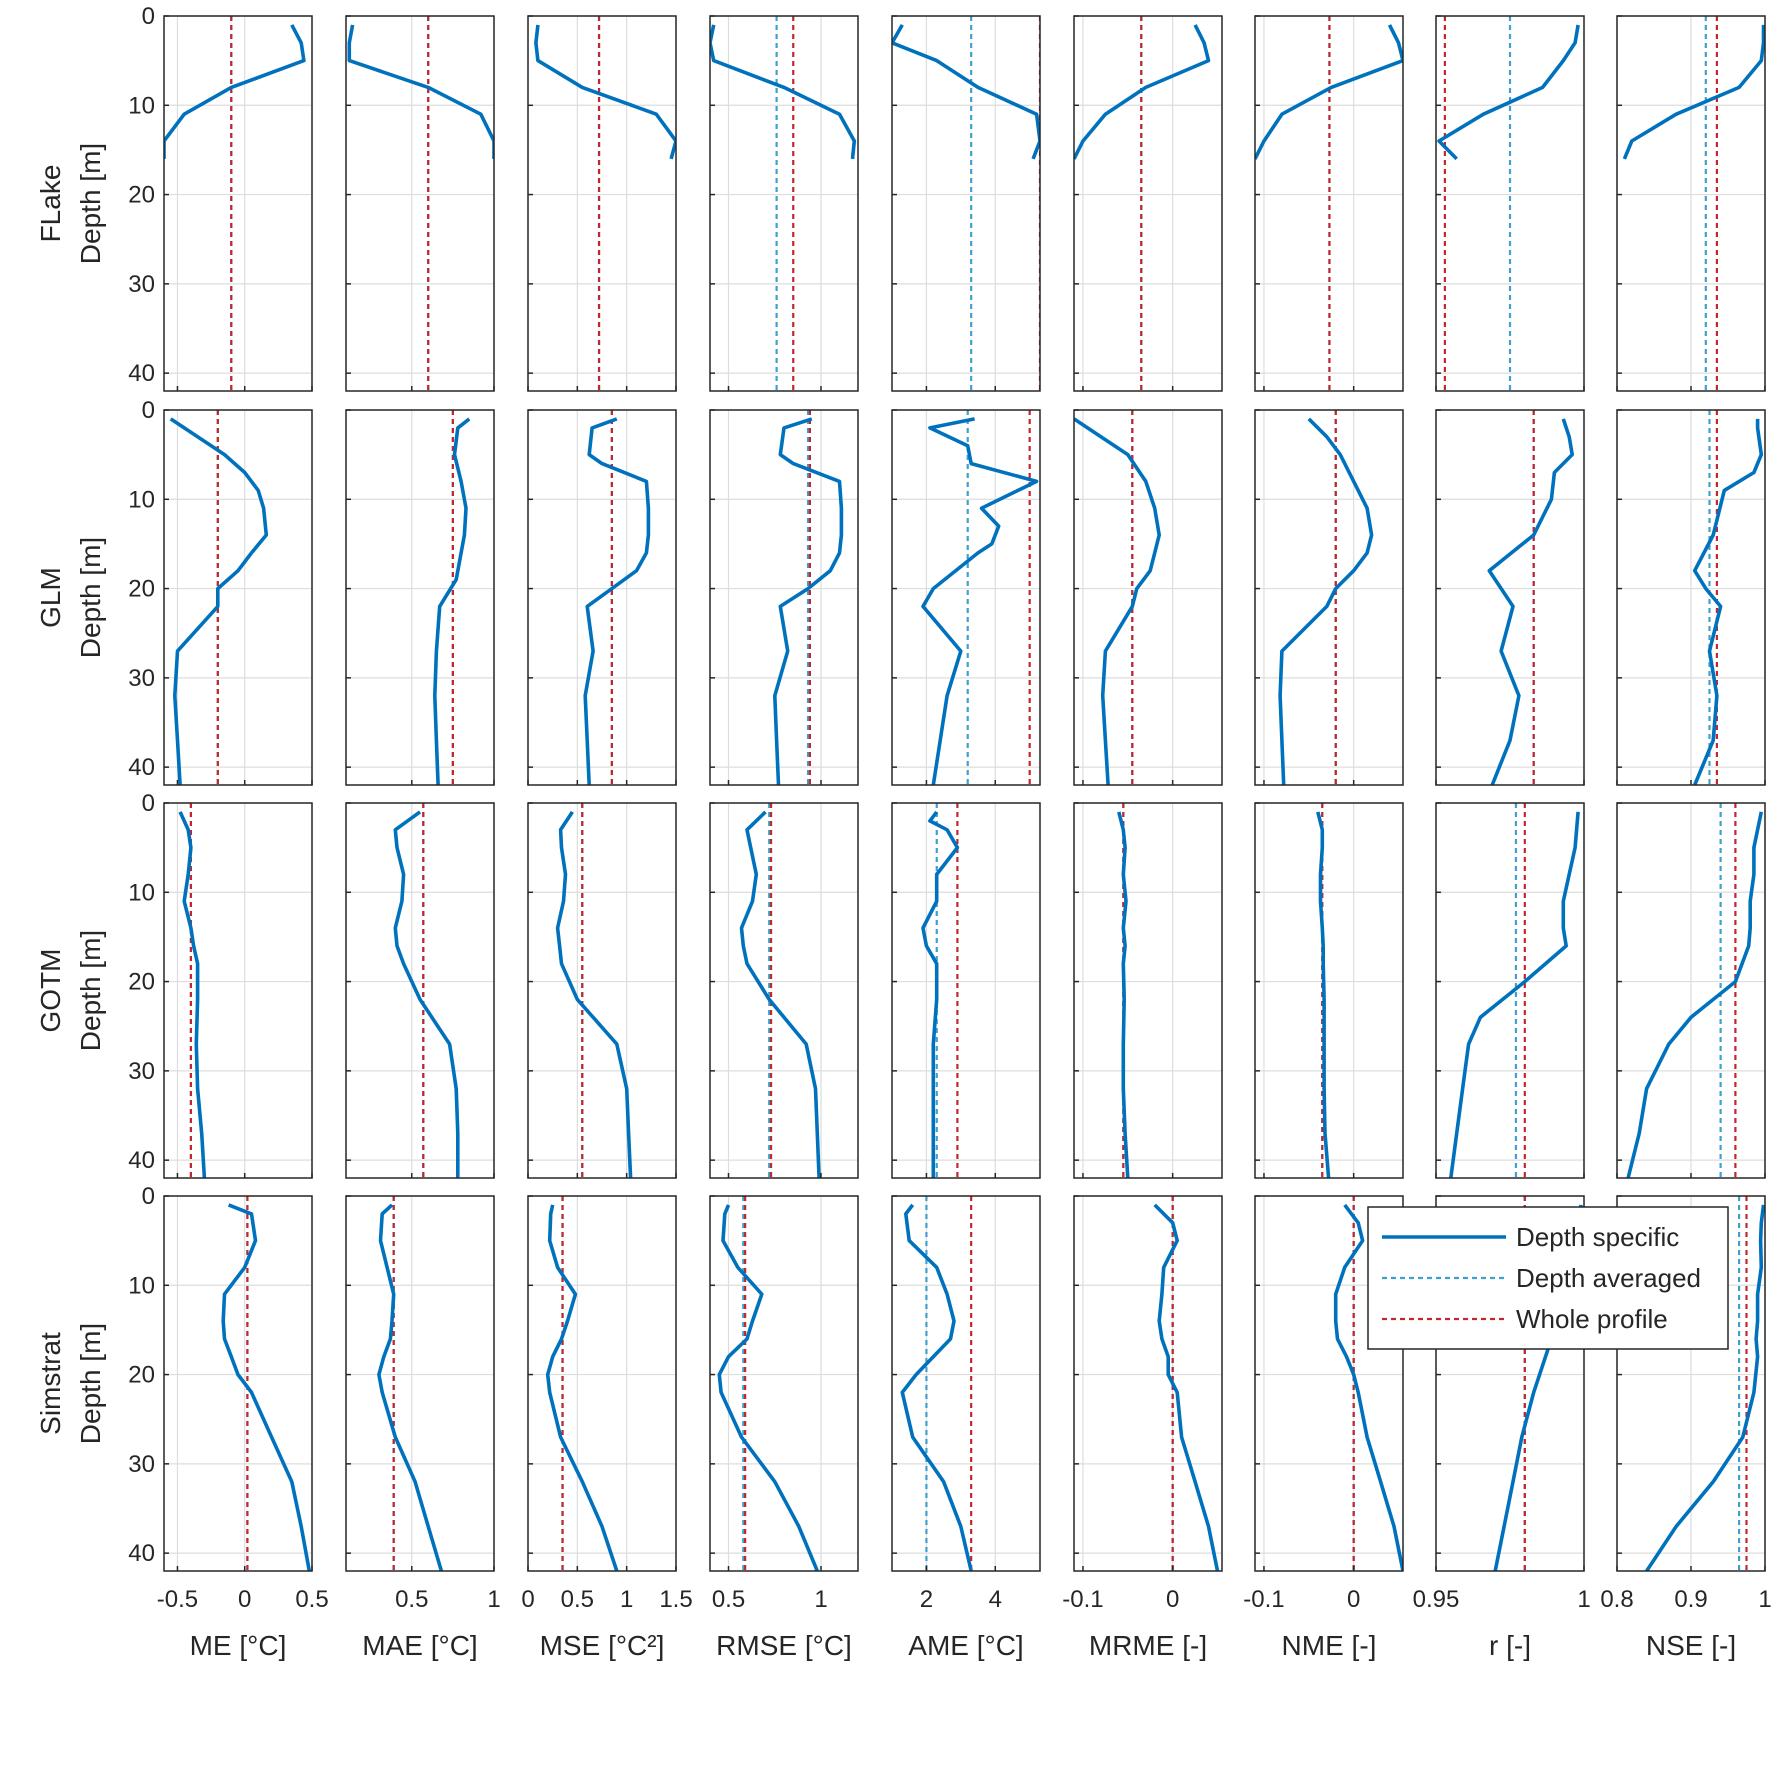 This screenshot has height=1772, width=1772. I want to click on panel-simstrat-mse, so click(602, 1383).